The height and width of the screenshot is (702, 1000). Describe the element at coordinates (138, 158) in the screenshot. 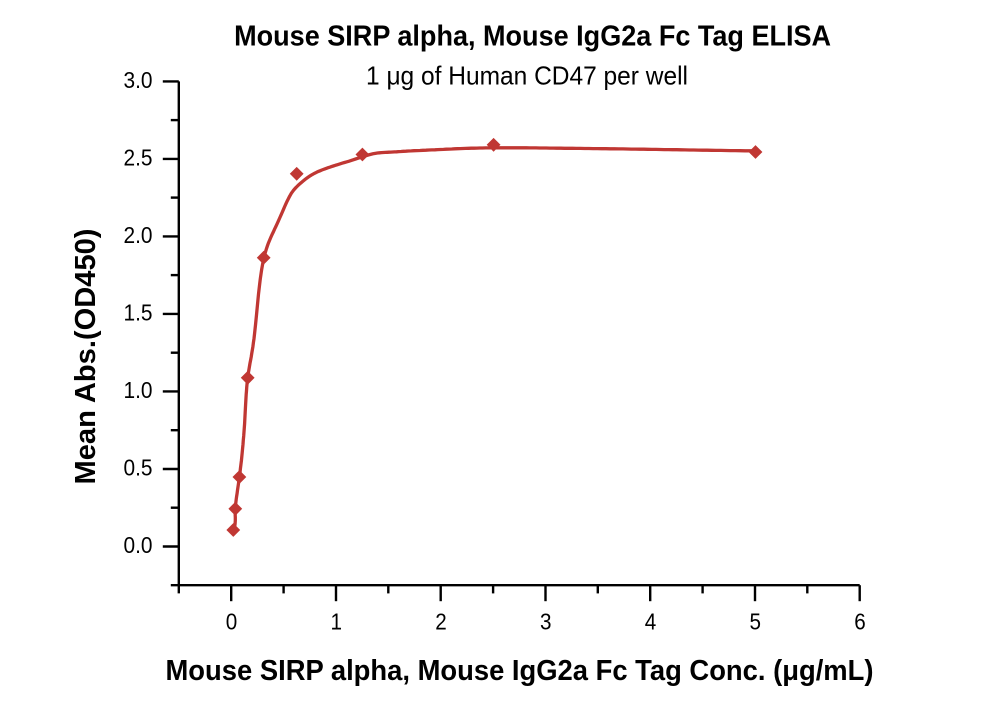

I see `svg-text: 2.5` at that location.